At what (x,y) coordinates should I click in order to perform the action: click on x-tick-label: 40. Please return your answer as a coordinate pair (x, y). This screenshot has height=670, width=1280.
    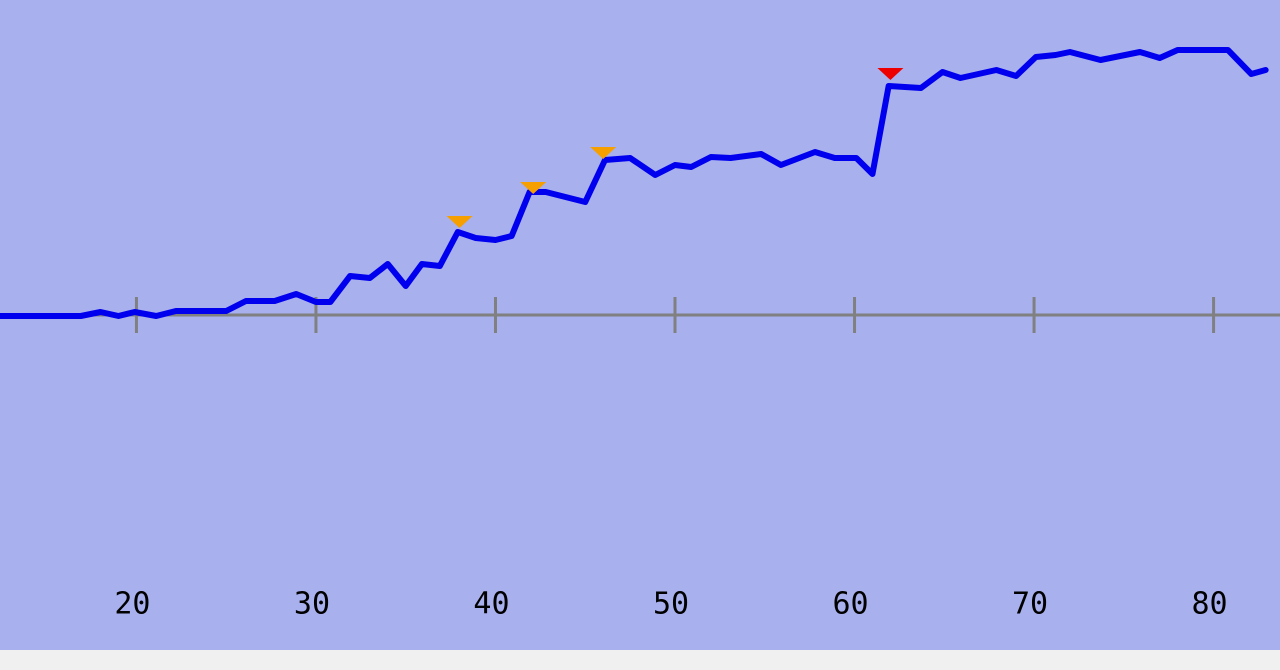
    Looking at the image, I should click on (491, 604).